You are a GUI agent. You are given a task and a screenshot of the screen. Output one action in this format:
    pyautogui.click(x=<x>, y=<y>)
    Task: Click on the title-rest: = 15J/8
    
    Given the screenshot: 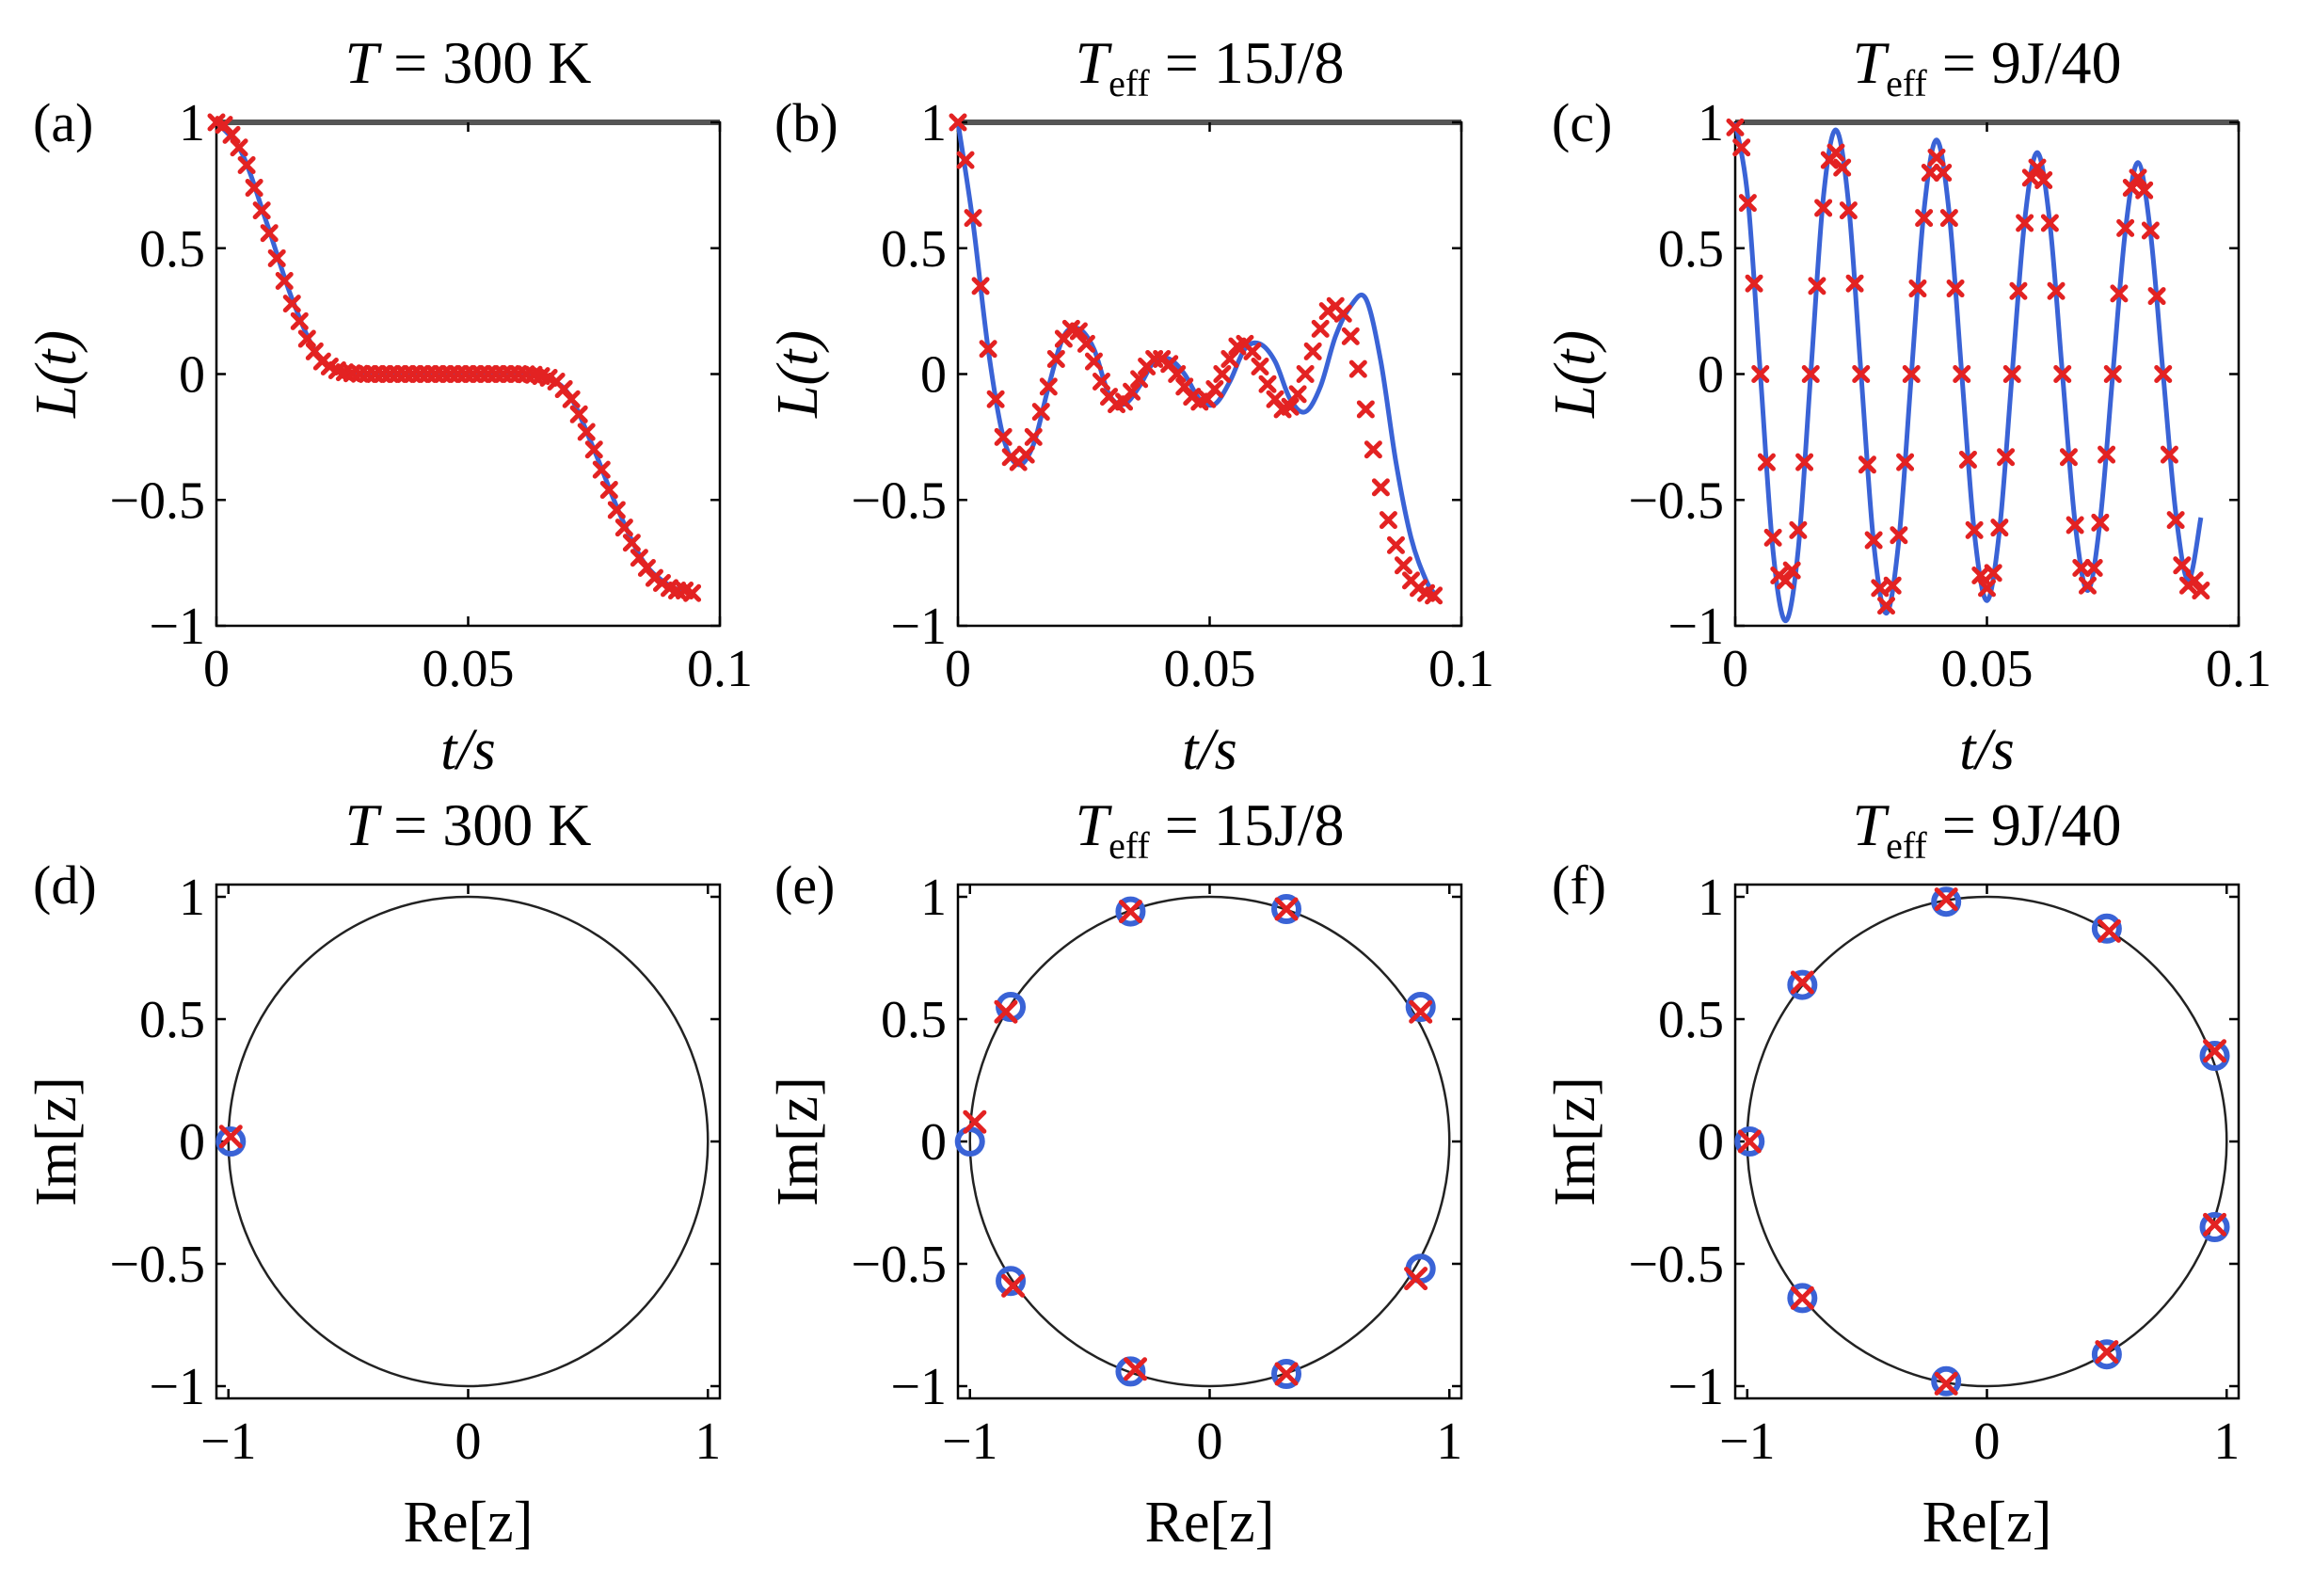 What is the action you would take?
    pyautogui.click(x=1247, y=62)
    